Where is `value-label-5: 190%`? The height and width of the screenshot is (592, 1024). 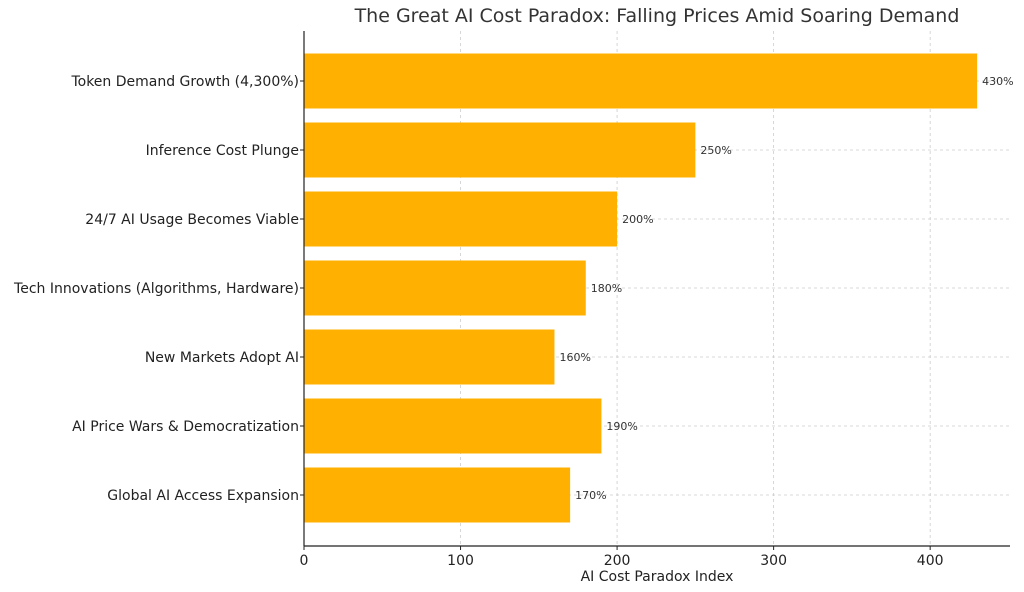
value-label-5: 190% is located at coordinates (621, 426).